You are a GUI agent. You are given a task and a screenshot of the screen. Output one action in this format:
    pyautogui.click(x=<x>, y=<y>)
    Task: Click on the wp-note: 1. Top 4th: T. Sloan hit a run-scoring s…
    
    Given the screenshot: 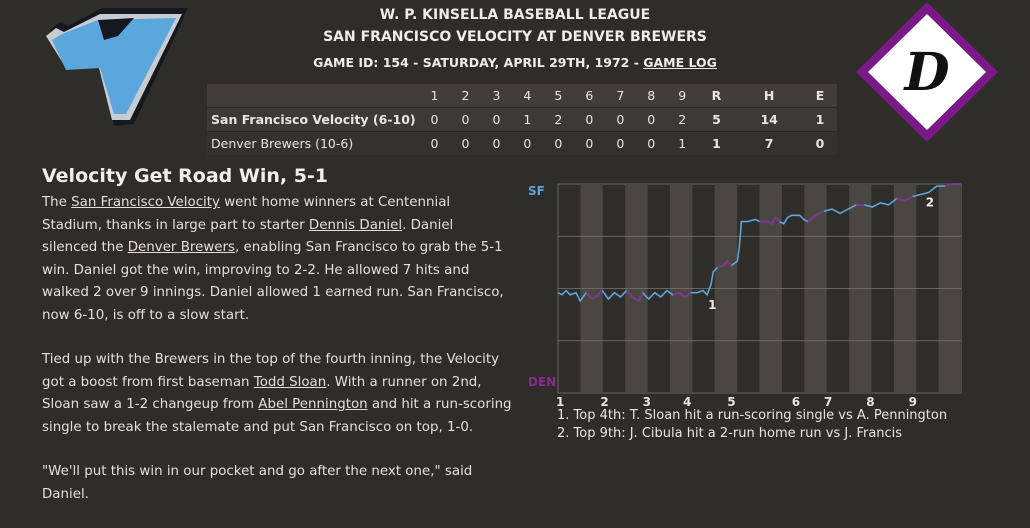 What is the action you would take?
    pyautogui.click(x=752, y=415)
    